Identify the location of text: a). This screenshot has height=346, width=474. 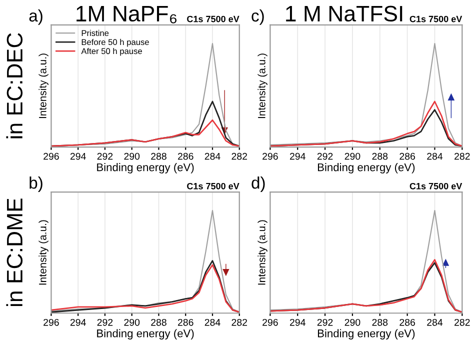
(35, 17).